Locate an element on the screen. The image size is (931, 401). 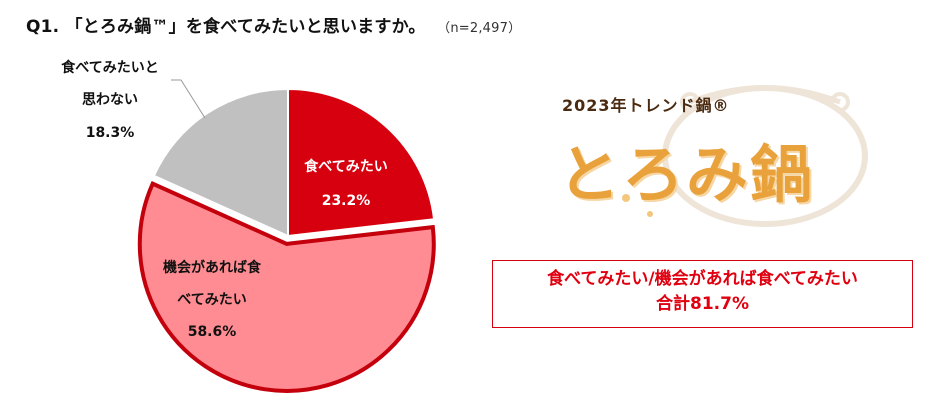
total-summary-box: 食べてみたい/機会があれば食べてみたい 合計81.7% is located at coordinates (702, 294).